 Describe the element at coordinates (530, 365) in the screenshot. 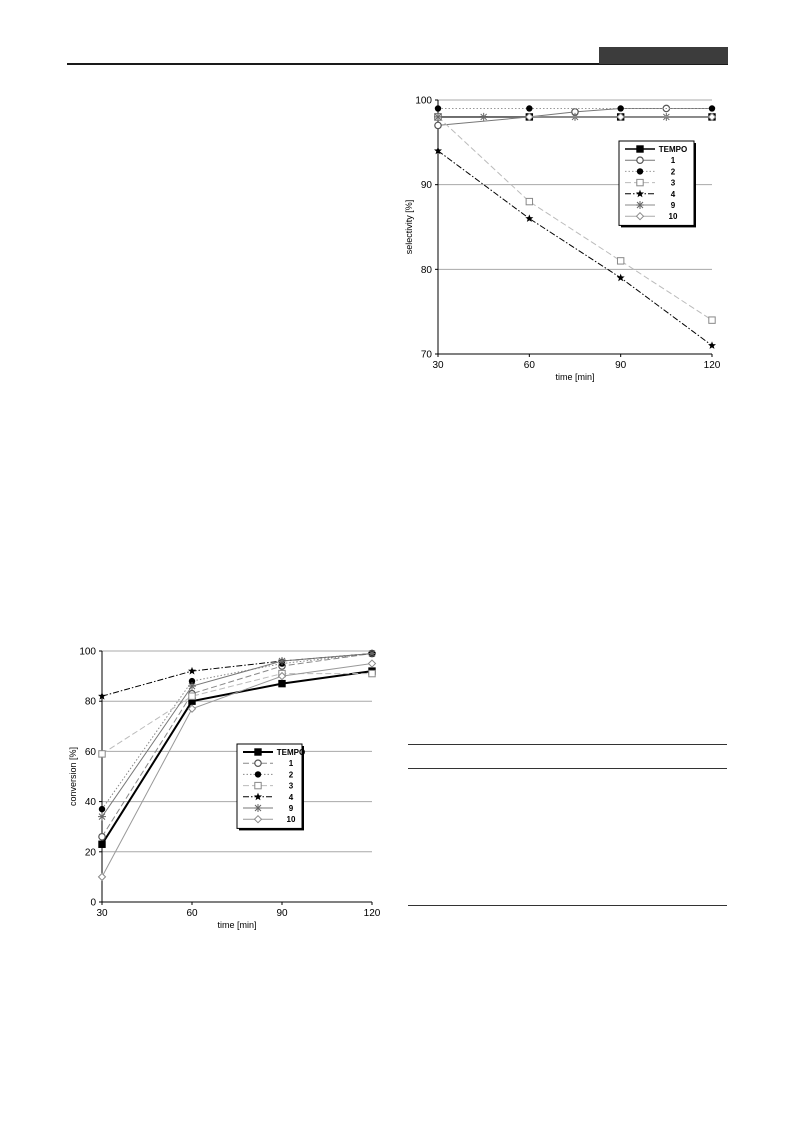

I see `x-tick-label: 60` at that location.